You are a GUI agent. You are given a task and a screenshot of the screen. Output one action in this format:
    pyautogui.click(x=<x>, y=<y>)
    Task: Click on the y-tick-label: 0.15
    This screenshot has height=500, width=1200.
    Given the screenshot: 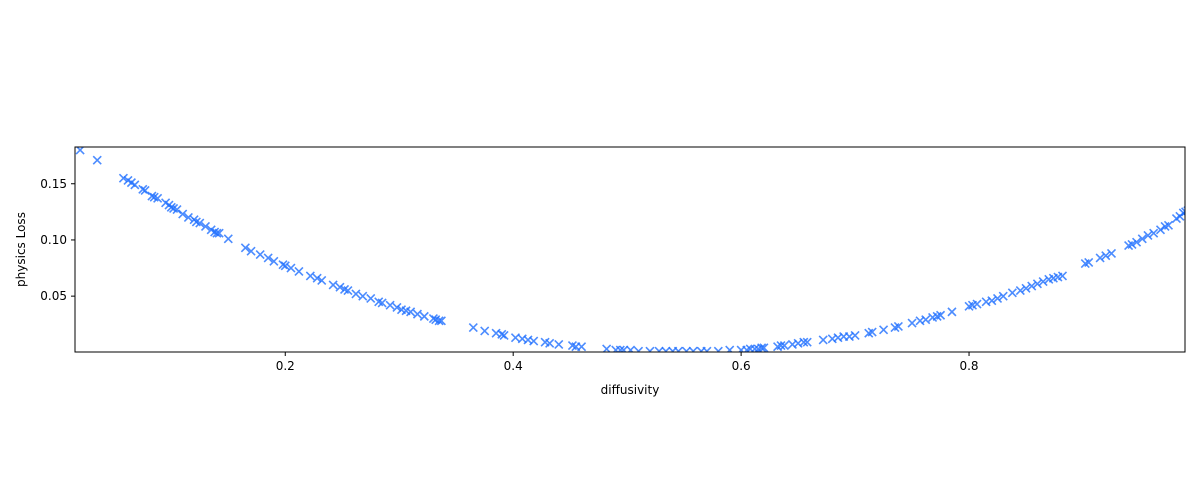 What is the action you would take?
    pyautogui.click(x=53, y=184)
    